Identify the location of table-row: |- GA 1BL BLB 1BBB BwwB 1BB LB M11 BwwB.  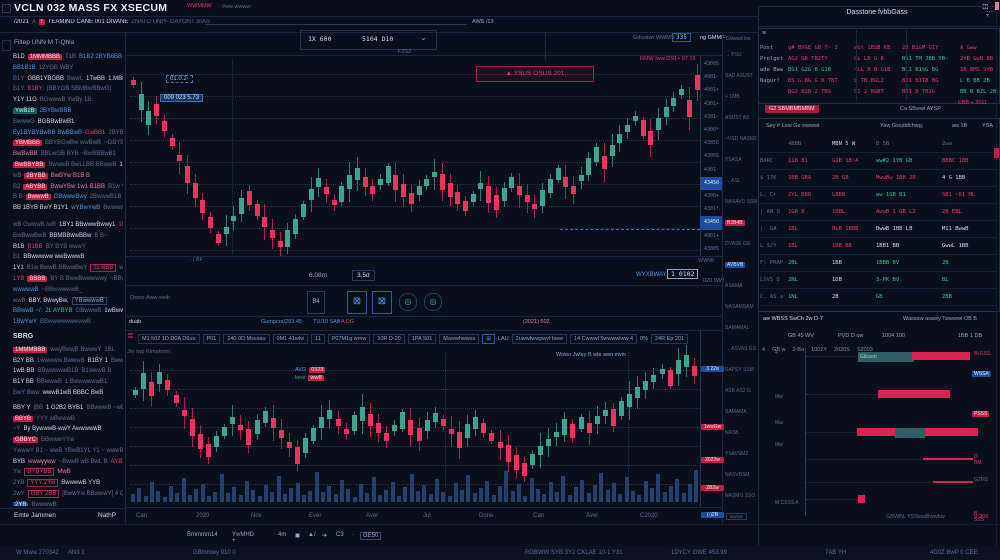
(878, 229).